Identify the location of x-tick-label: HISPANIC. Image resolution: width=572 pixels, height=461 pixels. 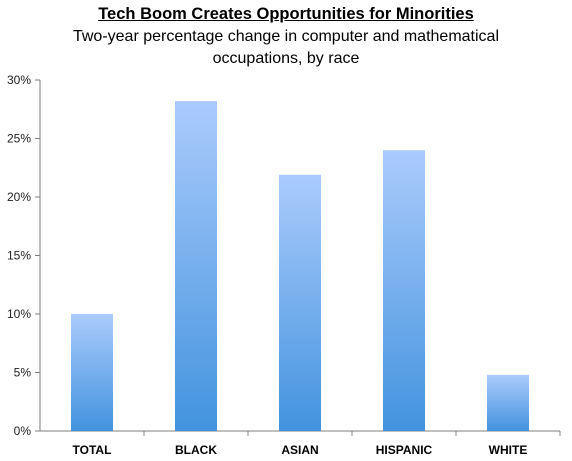
(404, 450).